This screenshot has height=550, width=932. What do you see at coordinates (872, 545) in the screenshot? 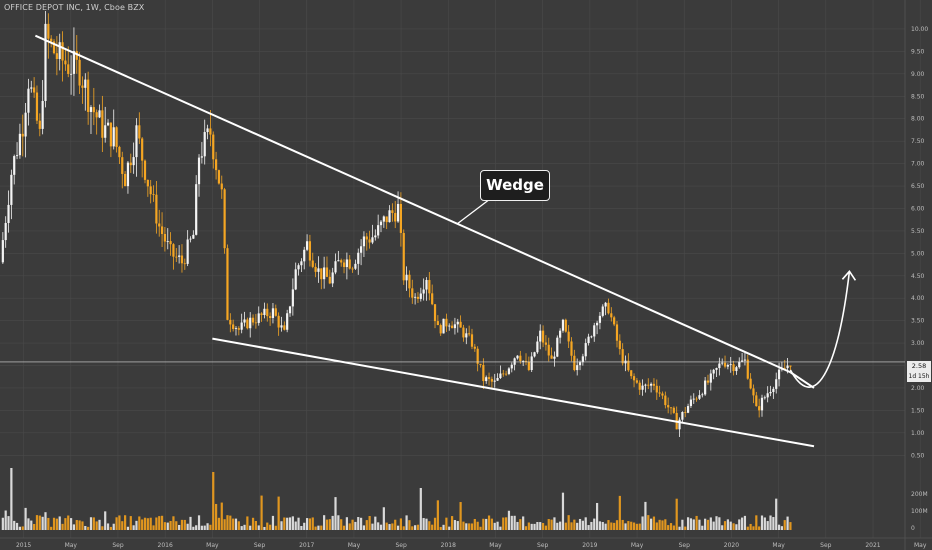
I see `x-tick-label: 2021` at bounding box center [872, 545].